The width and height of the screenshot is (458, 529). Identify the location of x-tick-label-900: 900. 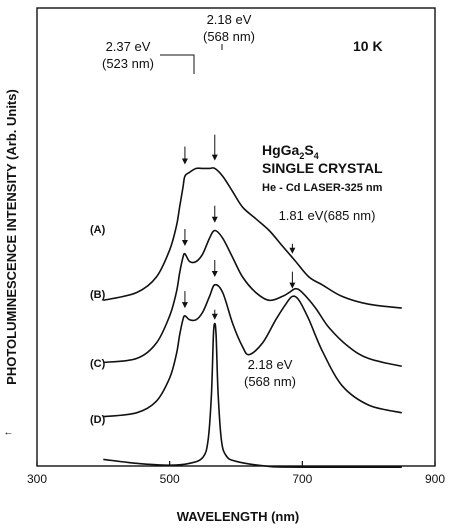
(435, 479).